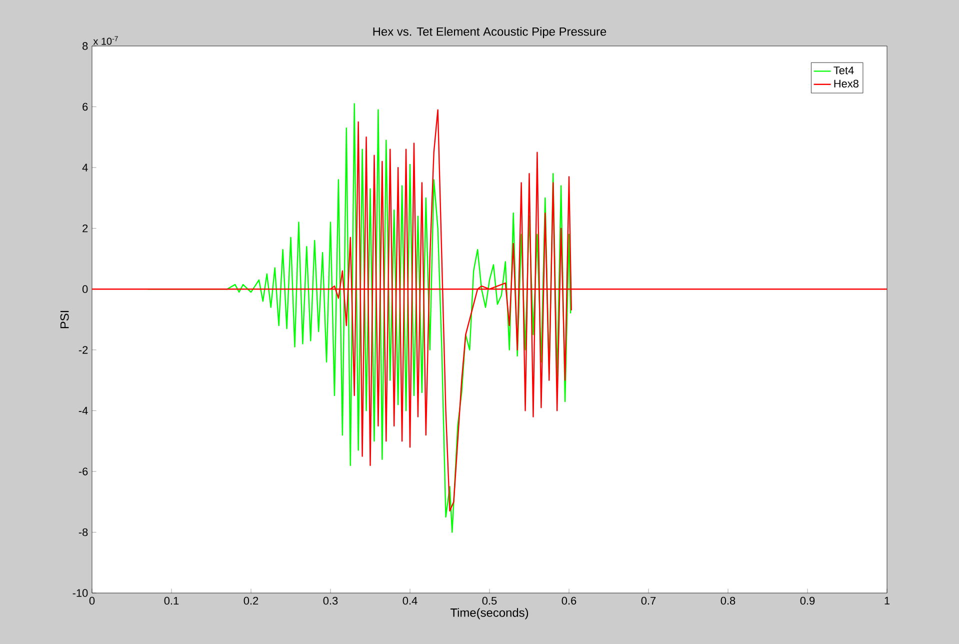 This screenshot has height=644, width=959. I want to click on x-axis-title: Time(seconds), so click(489, 614).